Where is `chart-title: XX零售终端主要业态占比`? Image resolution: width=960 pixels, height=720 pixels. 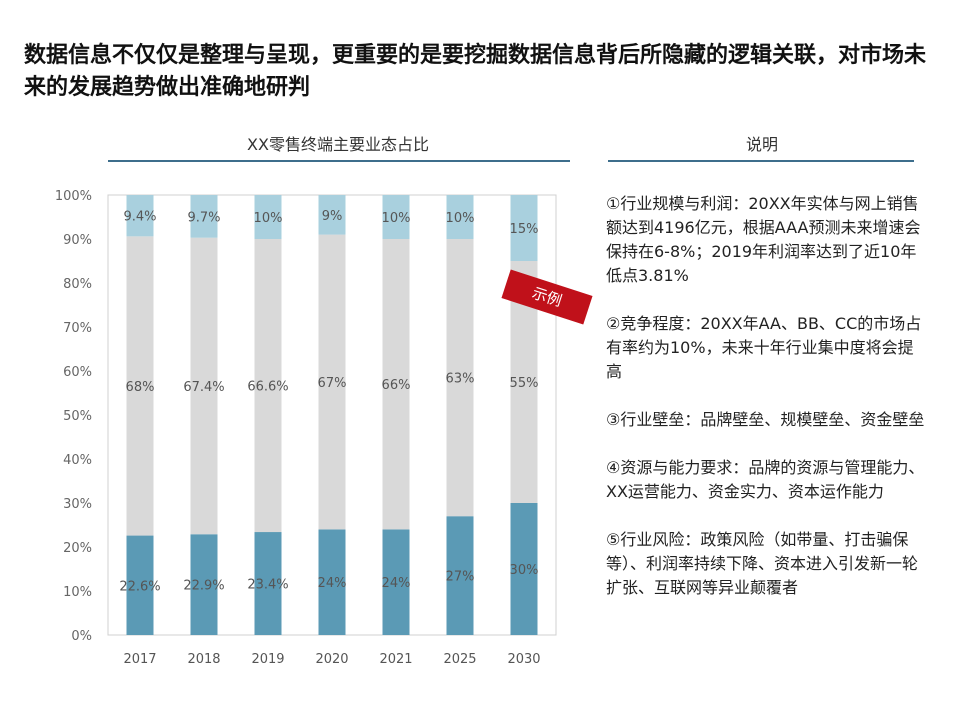 chart-title: XX零售终端主要业态占比 is located at coordinates (338, 144).